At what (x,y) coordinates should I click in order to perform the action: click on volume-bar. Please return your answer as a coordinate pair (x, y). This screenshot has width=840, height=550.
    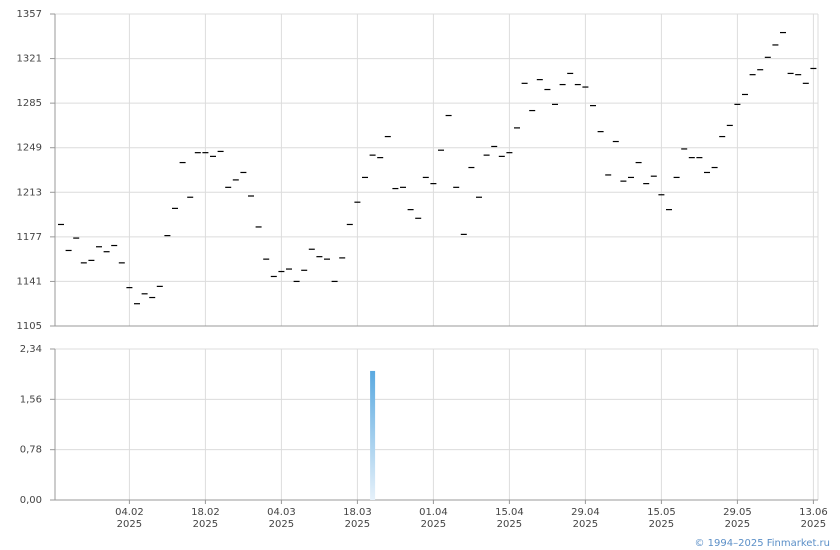
    Looking at the image, I should click on (373, 435).